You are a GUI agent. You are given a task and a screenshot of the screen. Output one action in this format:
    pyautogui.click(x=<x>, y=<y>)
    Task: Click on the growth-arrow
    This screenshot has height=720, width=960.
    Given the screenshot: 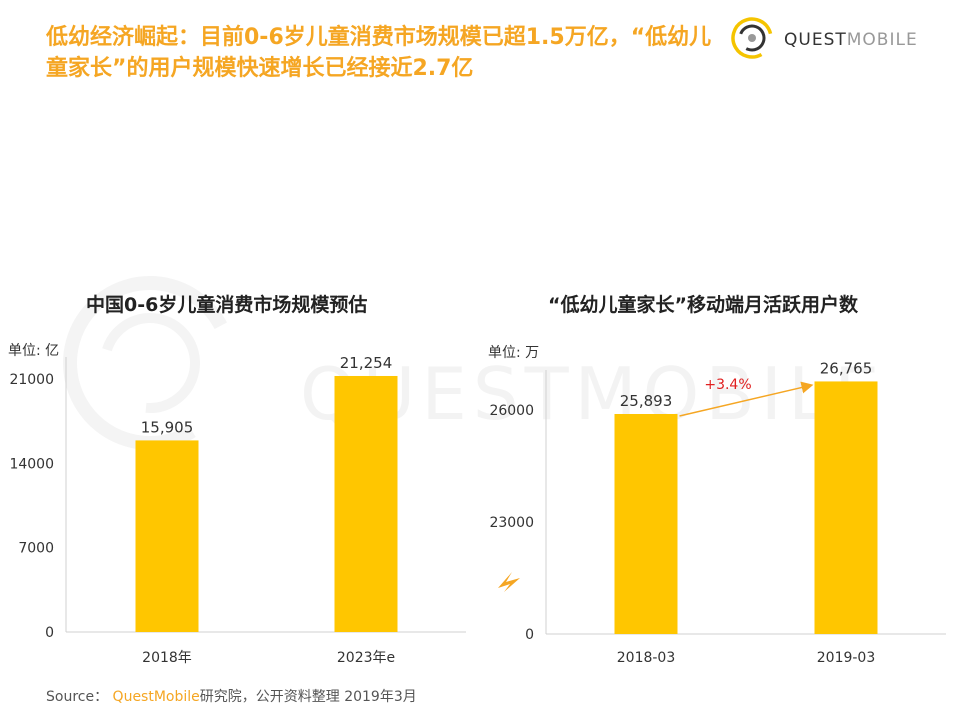 What is the action you would take?
    pyautogui.click(x=746, y=399)
    